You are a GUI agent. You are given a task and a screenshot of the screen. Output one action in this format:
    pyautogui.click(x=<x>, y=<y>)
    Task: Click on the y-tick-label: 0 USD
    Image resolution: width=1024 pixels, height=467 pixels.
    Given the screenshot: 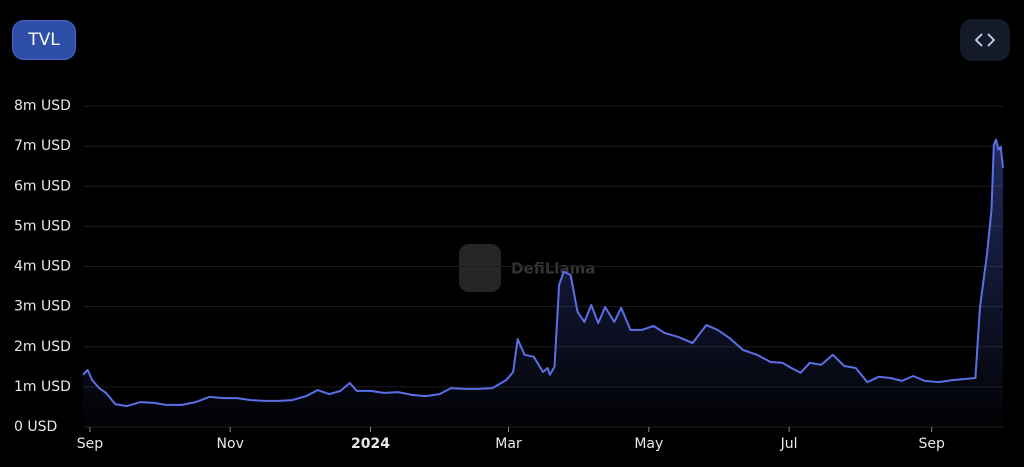 What is the action you would take?
    pyautogui.click(x=35, y=427)
    